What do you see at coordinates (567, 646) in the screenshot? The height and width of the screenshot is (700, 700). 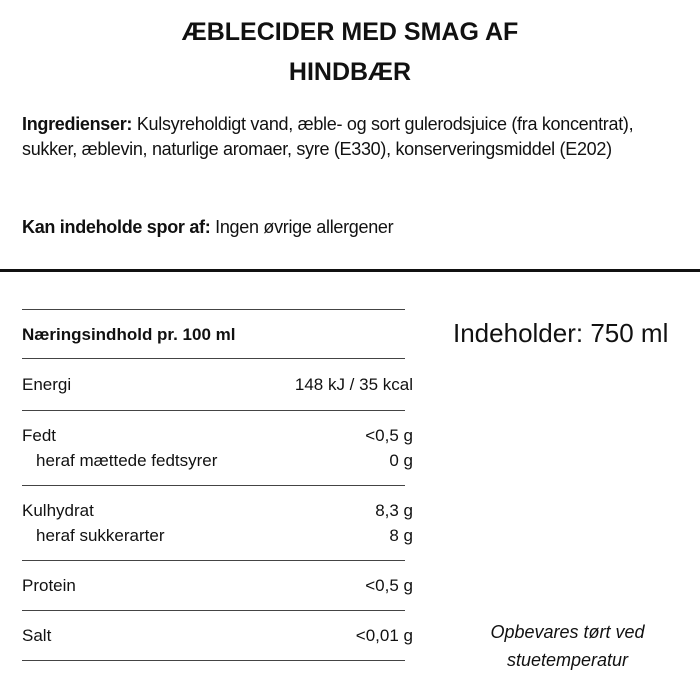 I see `storage-text: Opbevares tørt ved stuetemperatur` at bounding box center [567, 646].